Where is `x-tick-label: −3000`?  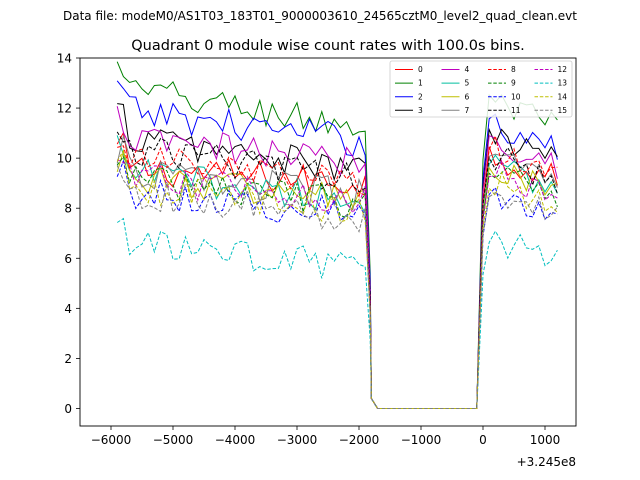
x-tick-label: −3000 is located at coordinates (297, 440).